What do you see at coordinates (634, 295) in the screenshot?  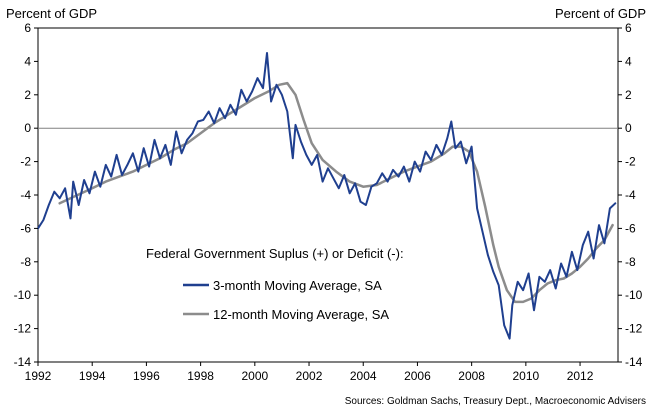 I see `y-tick-label-right: -10` at bounding box center [634, 295].